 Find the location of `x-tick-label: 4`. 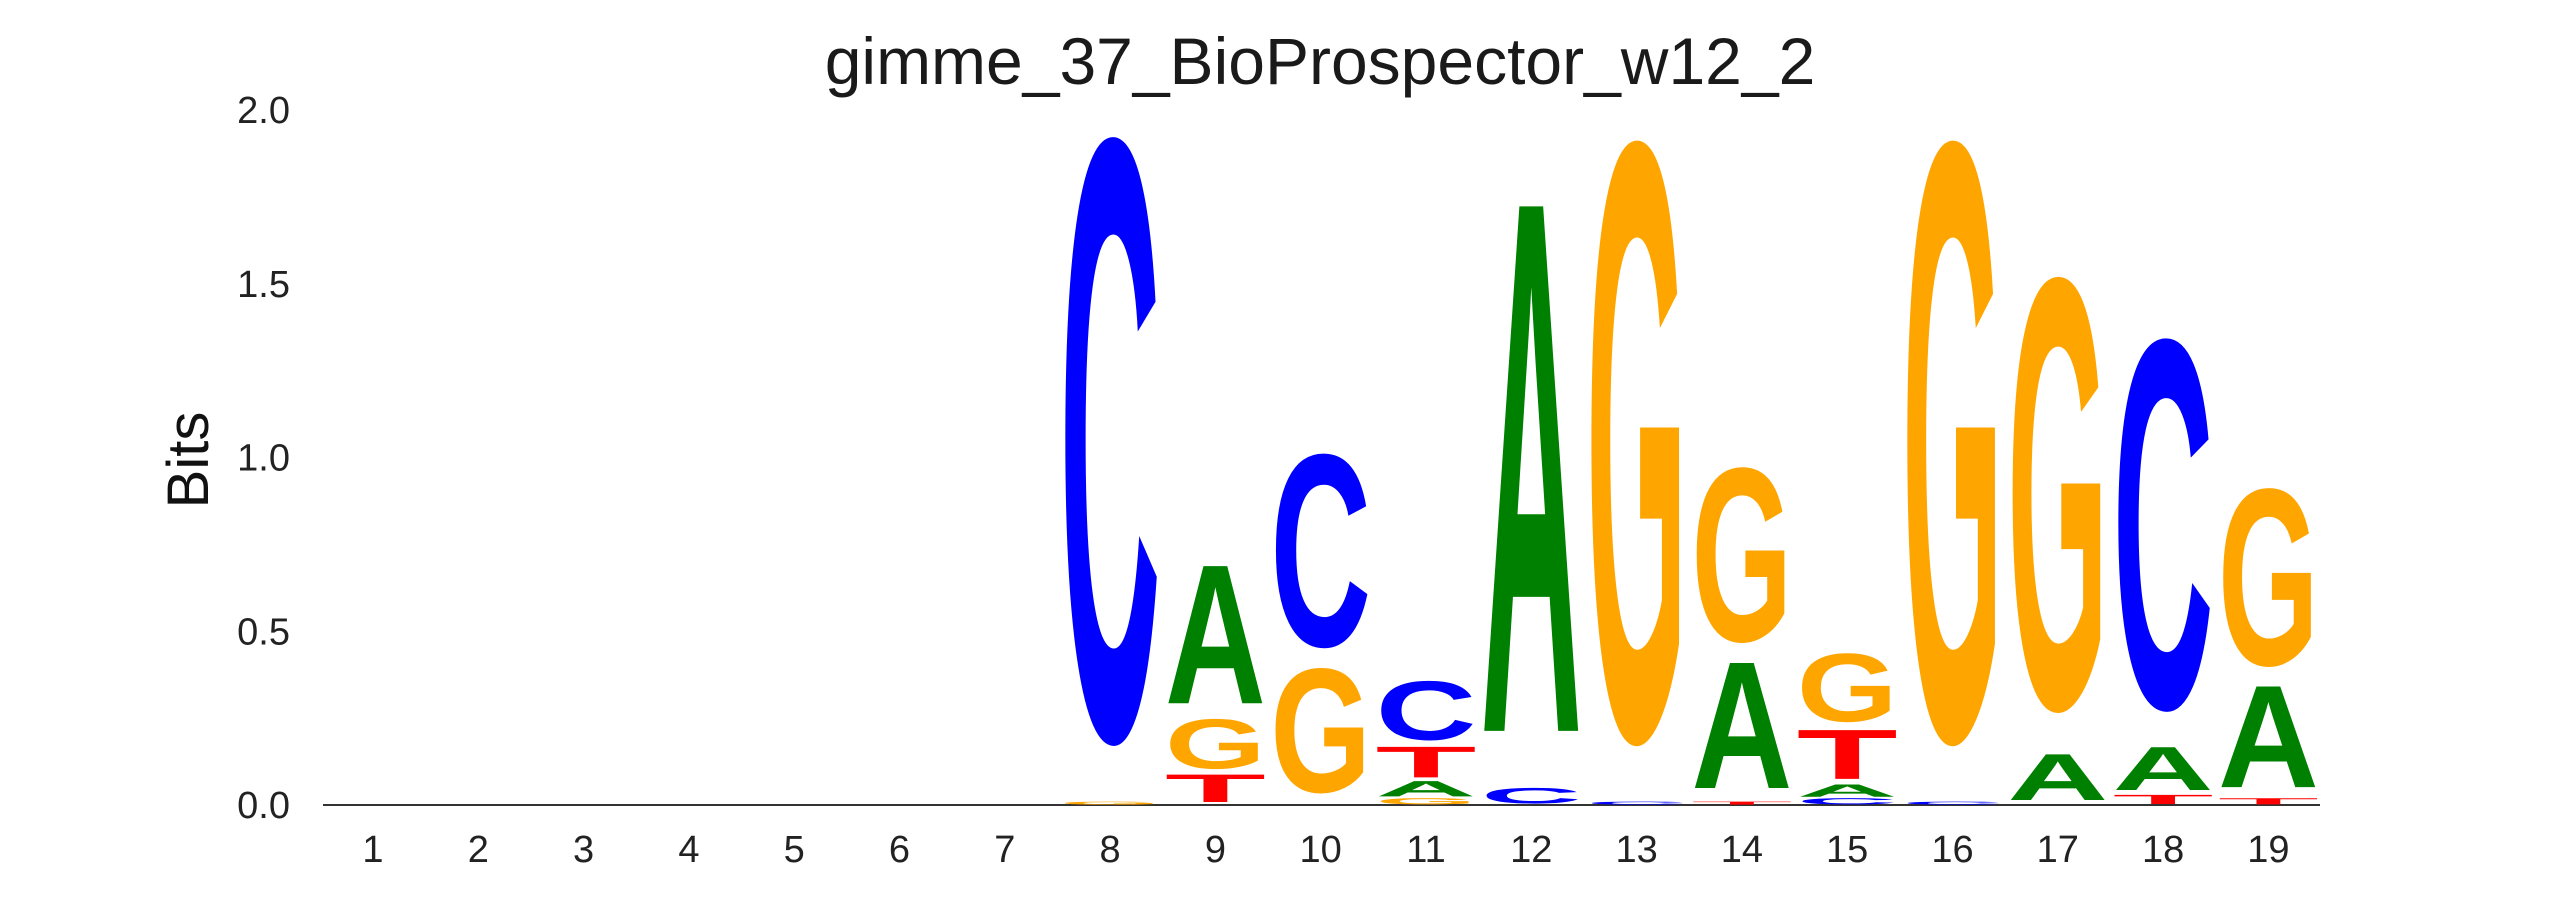

x-tick-label: 4 is located at coordinates (688, 850).